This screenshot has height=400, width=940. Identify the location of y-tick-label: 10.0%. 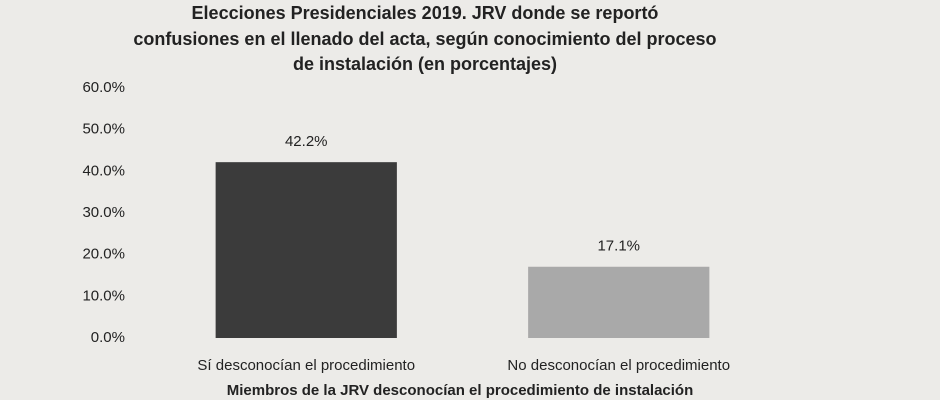
(103, 295).